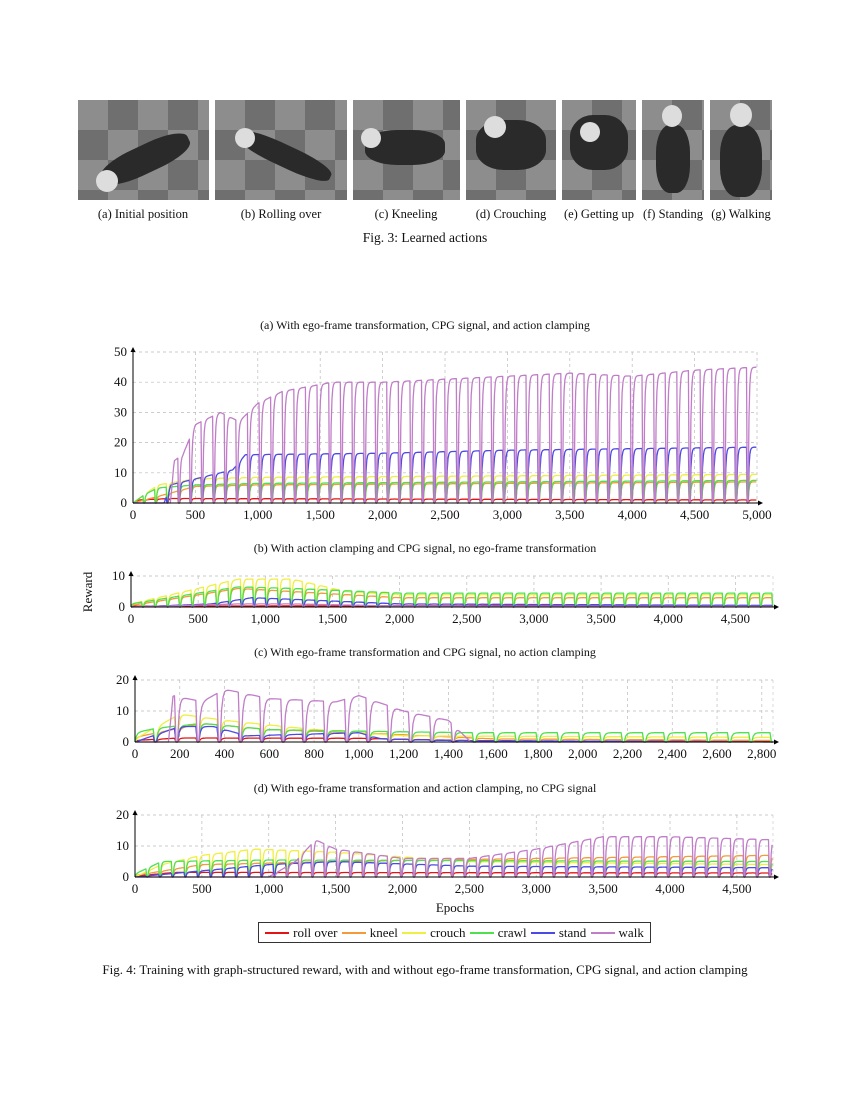  What do you see at coordinates (281, 150) in the screenshot?
I see `photo-rolling-over` at bounding box center [281, 150].